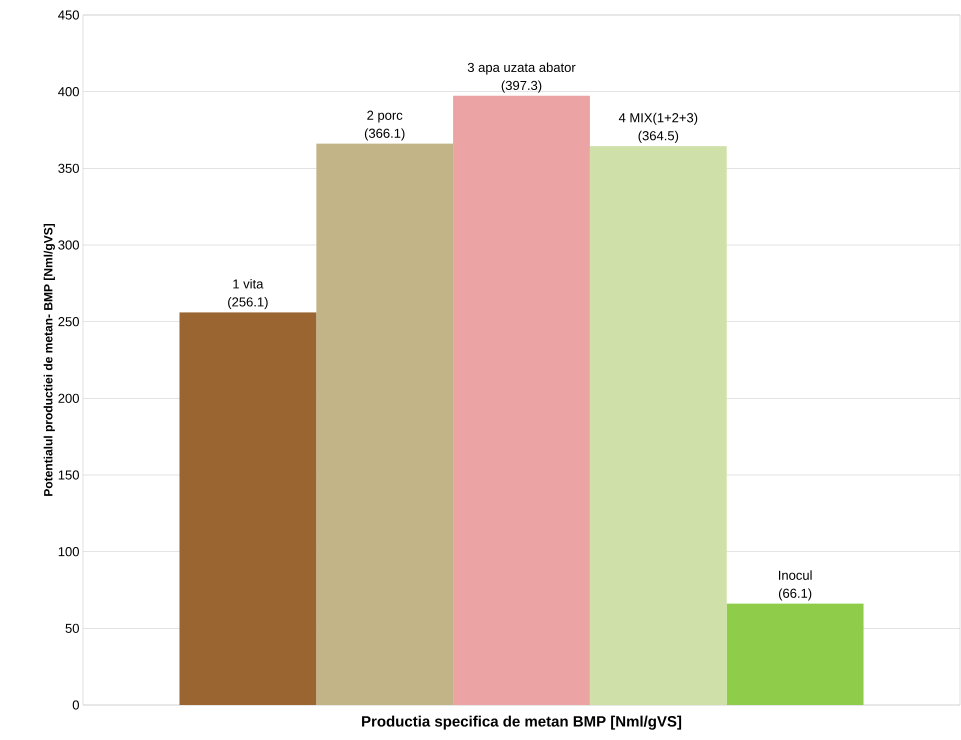 The width and height of the screenshot is (961, 740). I want to click on series-label: 1 vita, so click(248, 283).